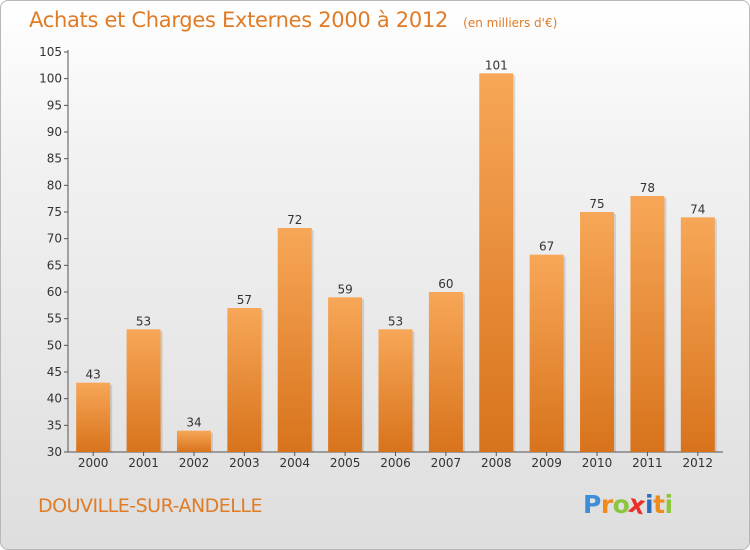 This screenshot has height=550, width=750. I want to click on logo-letter: P, so click(592, 504).